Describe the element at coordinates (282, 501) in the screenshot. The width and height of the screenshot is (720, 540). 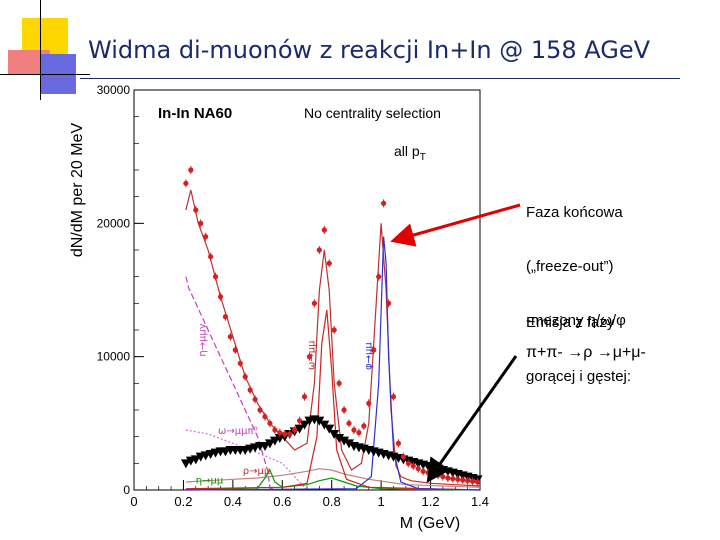
I see `x-tick-label: 0.6` at that location.